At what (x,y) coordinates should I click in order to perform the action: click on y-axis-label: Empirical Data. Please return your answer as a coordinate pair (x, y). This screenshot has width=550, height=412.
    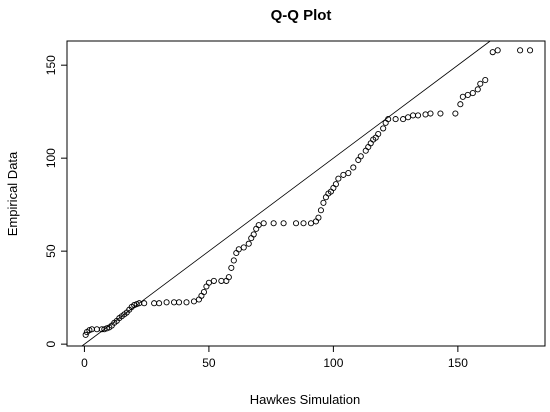
    Looking at the image, I should click on (12, 193).